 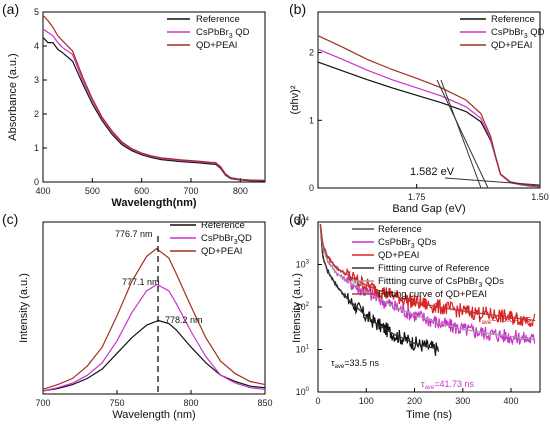 What do you see at coordinates (441, 282) in the screenshot?
I see `legend-label-fit-cspbbr3: Fittting curve of CsPbBr3 QDs` at bounding box center [441, 282].